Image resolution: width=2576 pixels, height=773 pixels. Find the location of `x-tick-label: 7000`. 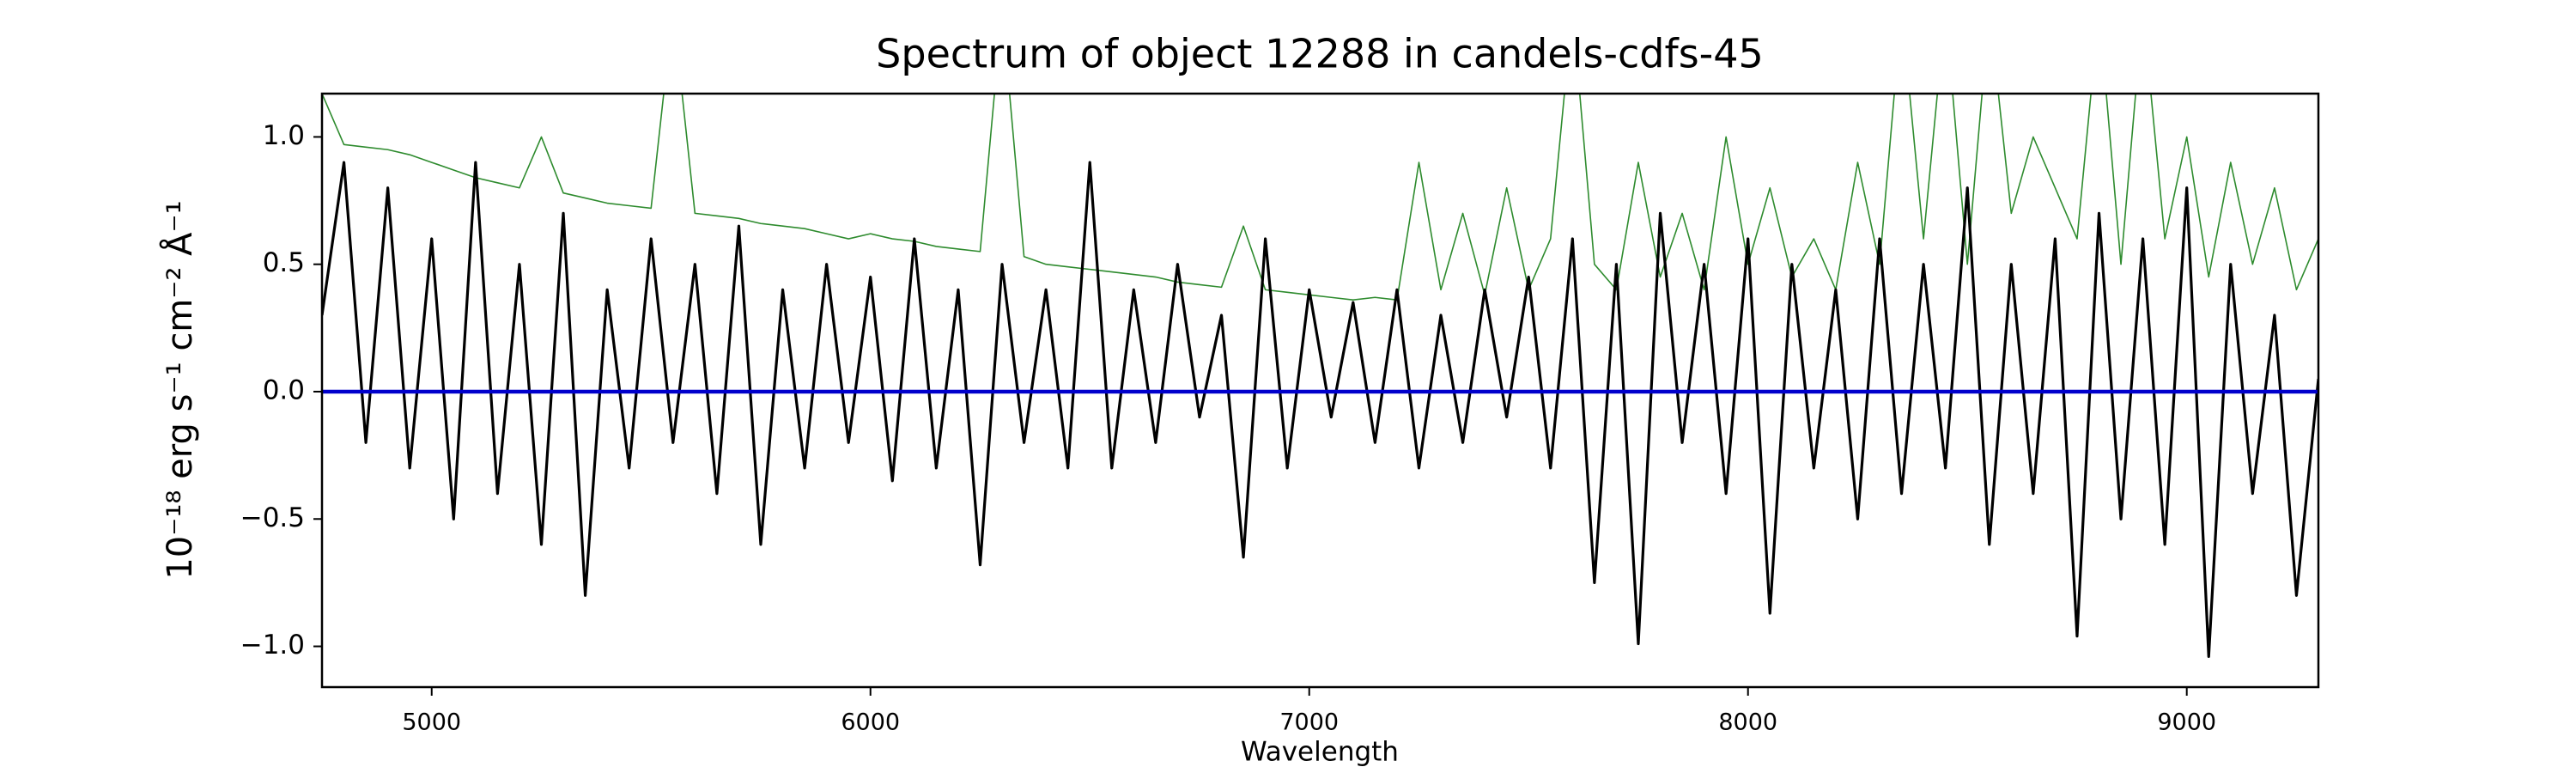

x-tick-label: 7000 is located at coordinates (1309, 722).